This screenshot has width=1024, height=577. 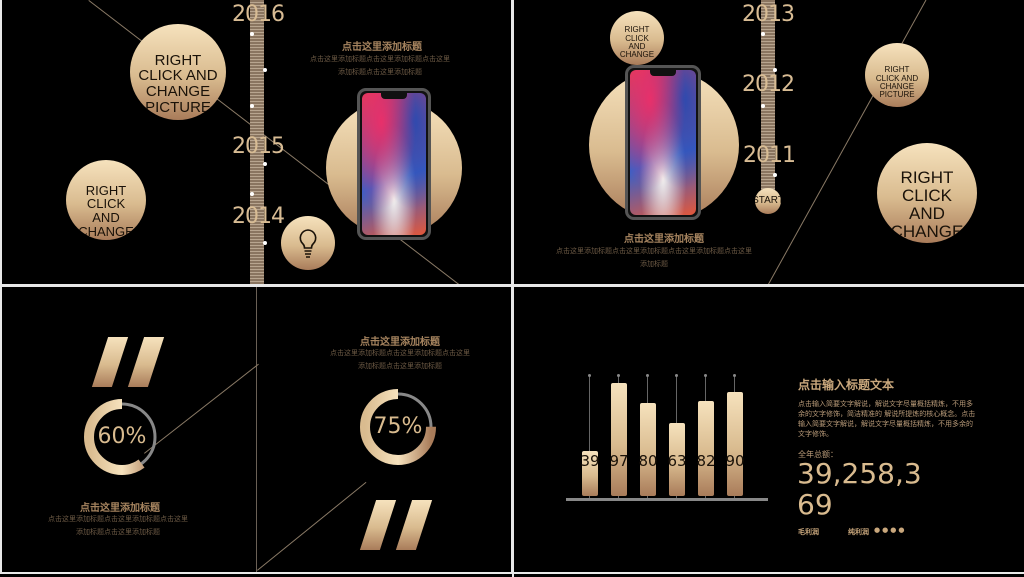 What do you see at coordinates (769, 155) in the screenshot?
I see `year-label: 2011` at bounding box center [769, 155].